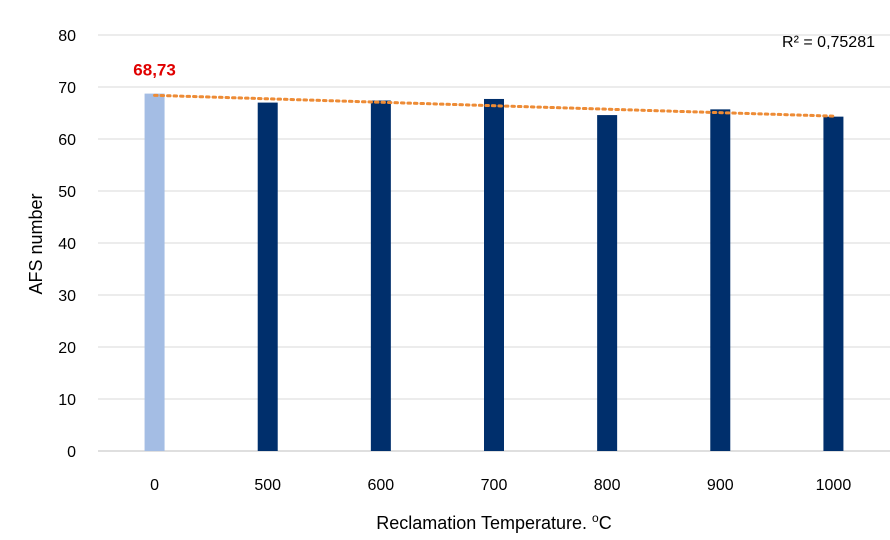  What do you see at coordinates (381, 485) in the screenshot?
I see `x-tick-label: 600` at bounding box center [381, 485].